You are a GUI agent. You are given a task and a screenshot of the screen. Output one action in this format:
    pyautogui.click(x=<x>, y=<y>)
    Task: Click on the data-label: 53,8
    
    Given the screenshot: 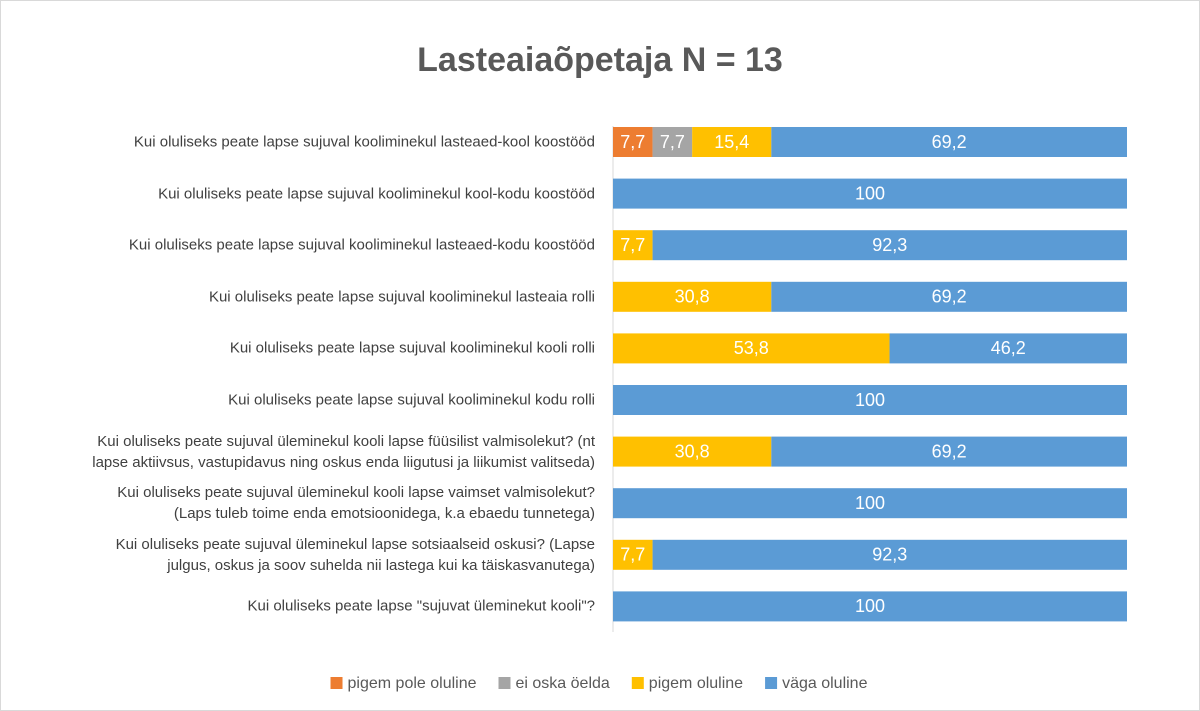 What is the action you would take?
    pyautogui.click(x=751, y=348)
    